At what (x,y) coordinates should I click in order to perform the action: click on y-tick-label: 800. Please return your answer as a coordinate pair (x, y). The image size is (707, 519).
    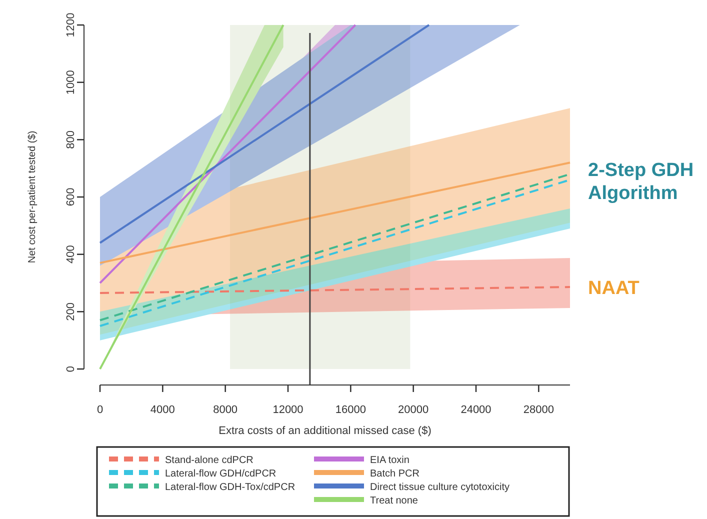
    Looking at the image, I should click on (71, 139).